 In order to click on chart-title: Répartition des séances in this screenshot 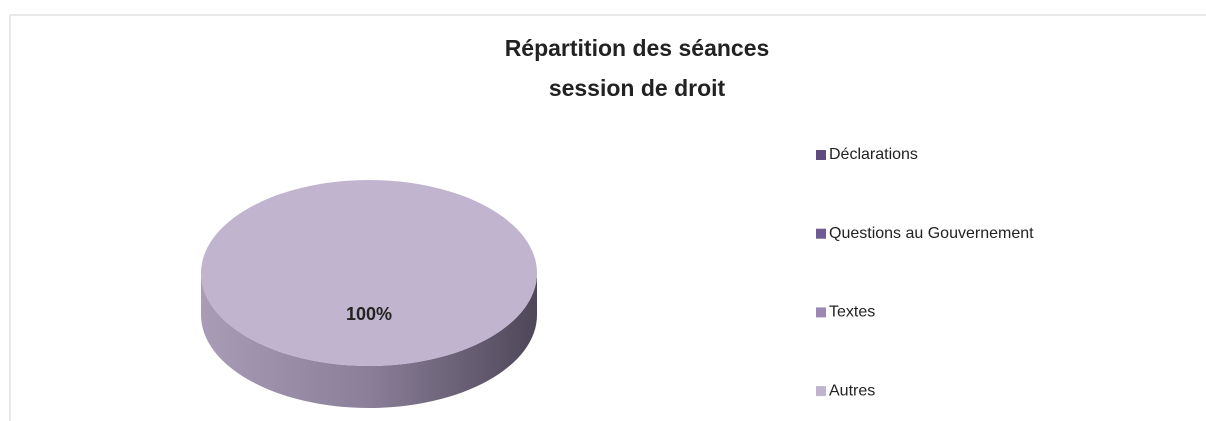, I will do `click(637, 48)`.